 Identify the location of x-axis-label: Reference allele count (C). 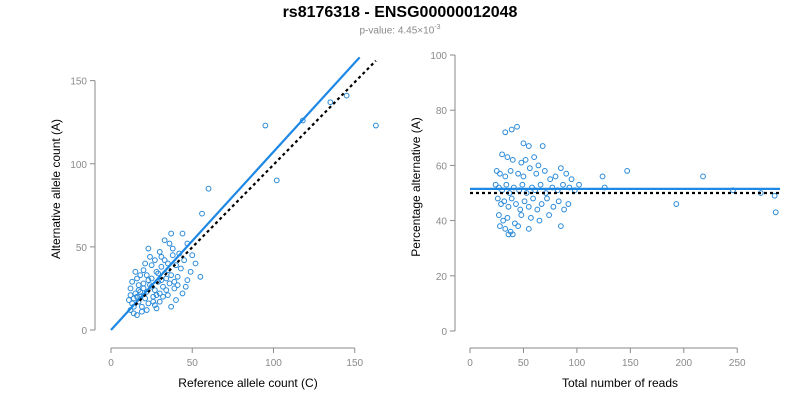
(247, 383).